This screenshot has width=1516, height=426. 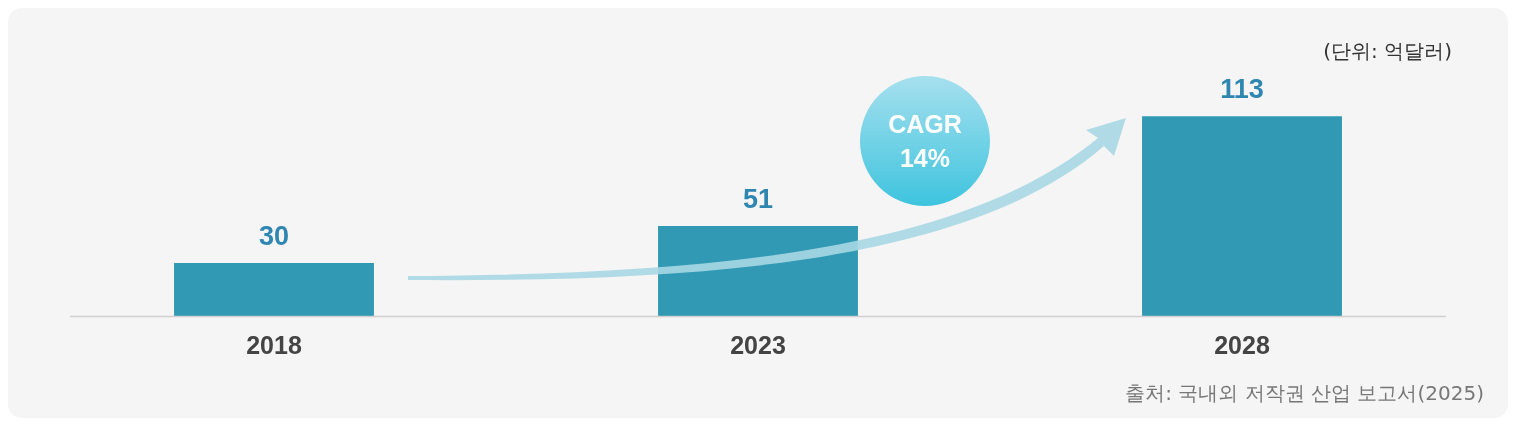 I want to click on source-note: 출처: 국내외 저작권 산업 보고서(2025), so click(x=1304, y=393).